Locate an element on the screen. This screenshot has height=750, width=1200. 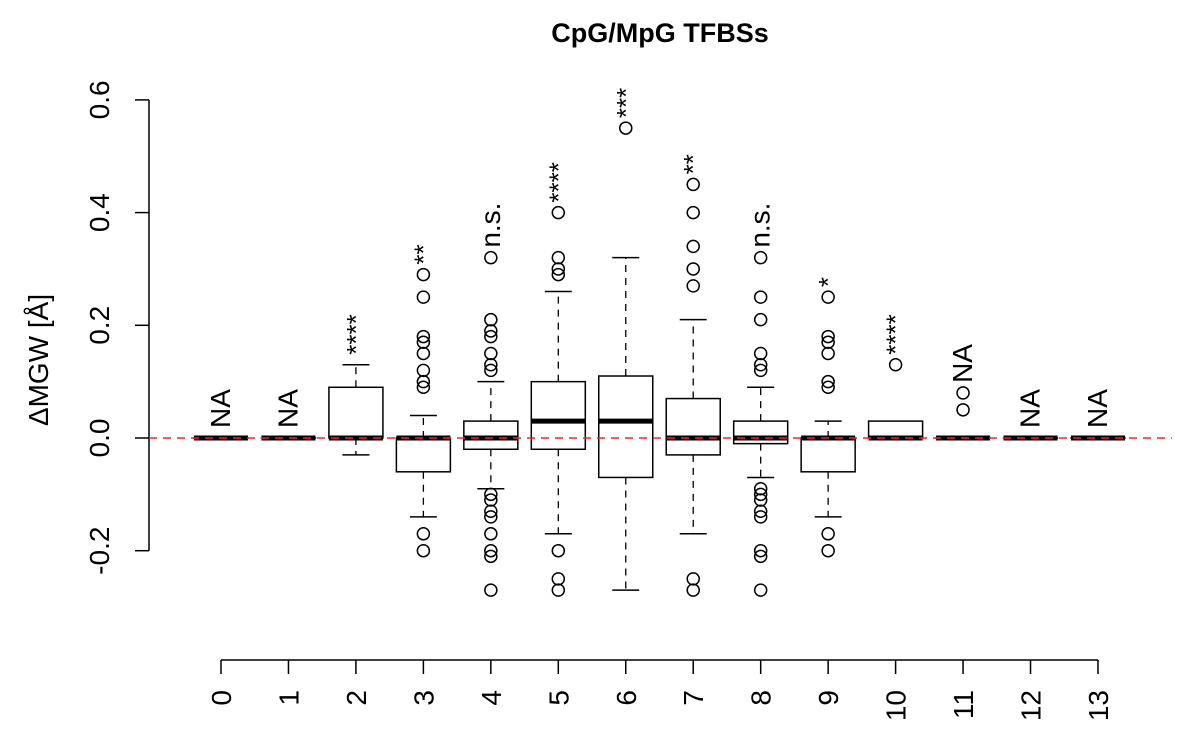
y-axis-label: ΔMGW [Å] is located at coordinates (38, 360).